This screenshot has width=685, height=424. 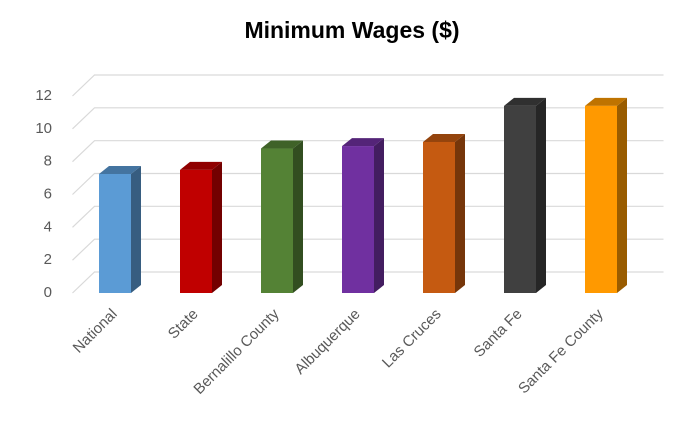 What do you see at coordinates (498, 333) in the screenshot?
I see `x-tick-label: Santa Fe` at bounding box center [498, 333].